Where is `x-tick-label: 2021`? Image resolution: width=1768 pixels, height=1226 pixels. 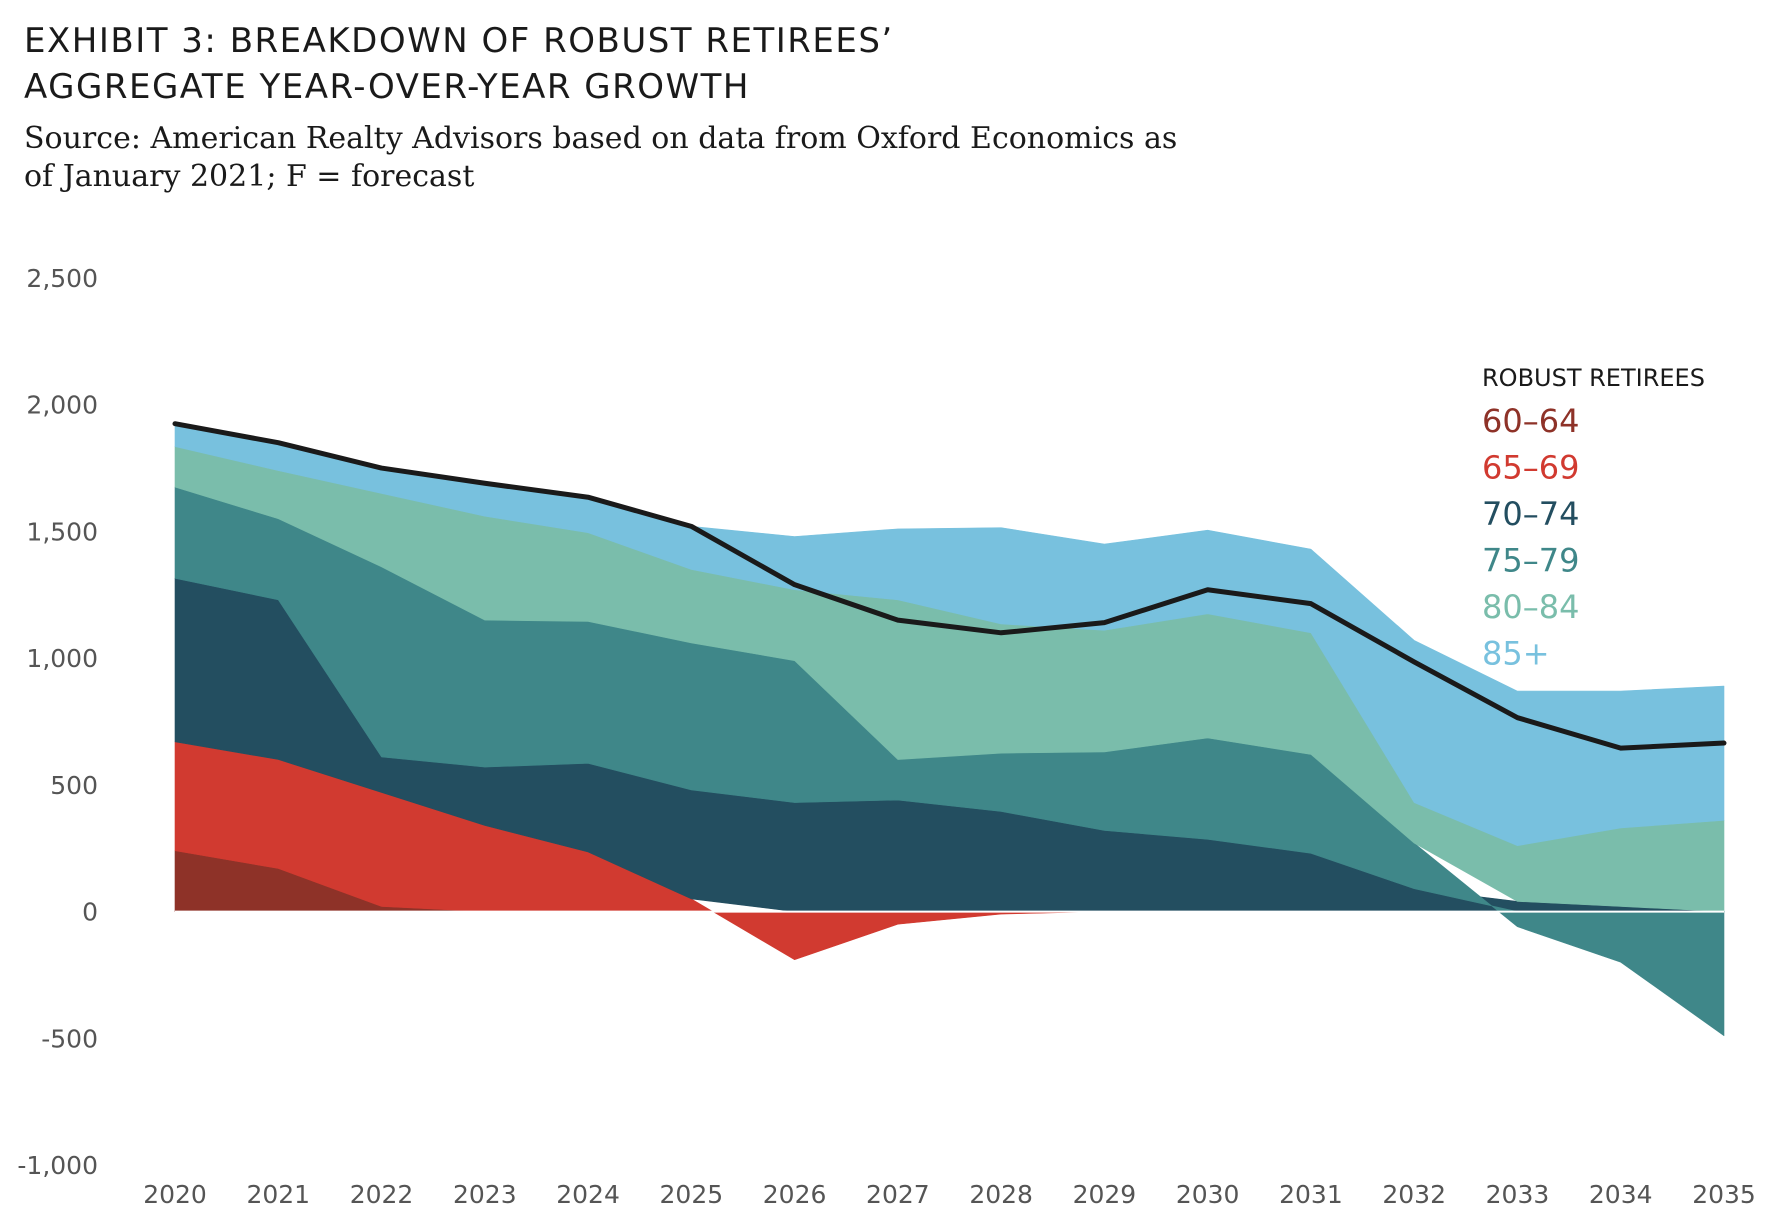 x-tick-label: 2021 is located at coordinates (278, 1194).